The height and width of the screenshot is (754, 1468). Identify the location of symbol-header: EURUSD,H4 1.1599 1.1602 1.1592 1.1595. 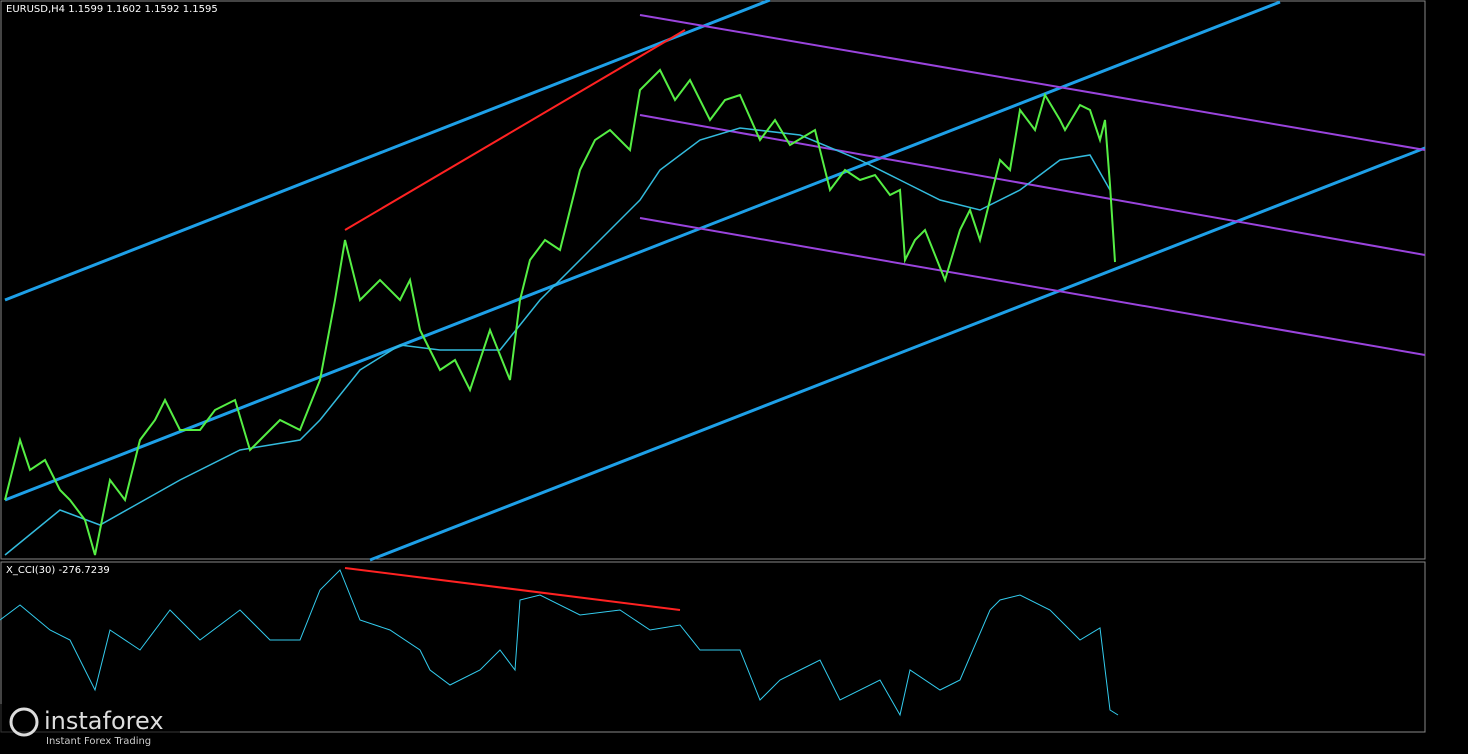
(112, 9).